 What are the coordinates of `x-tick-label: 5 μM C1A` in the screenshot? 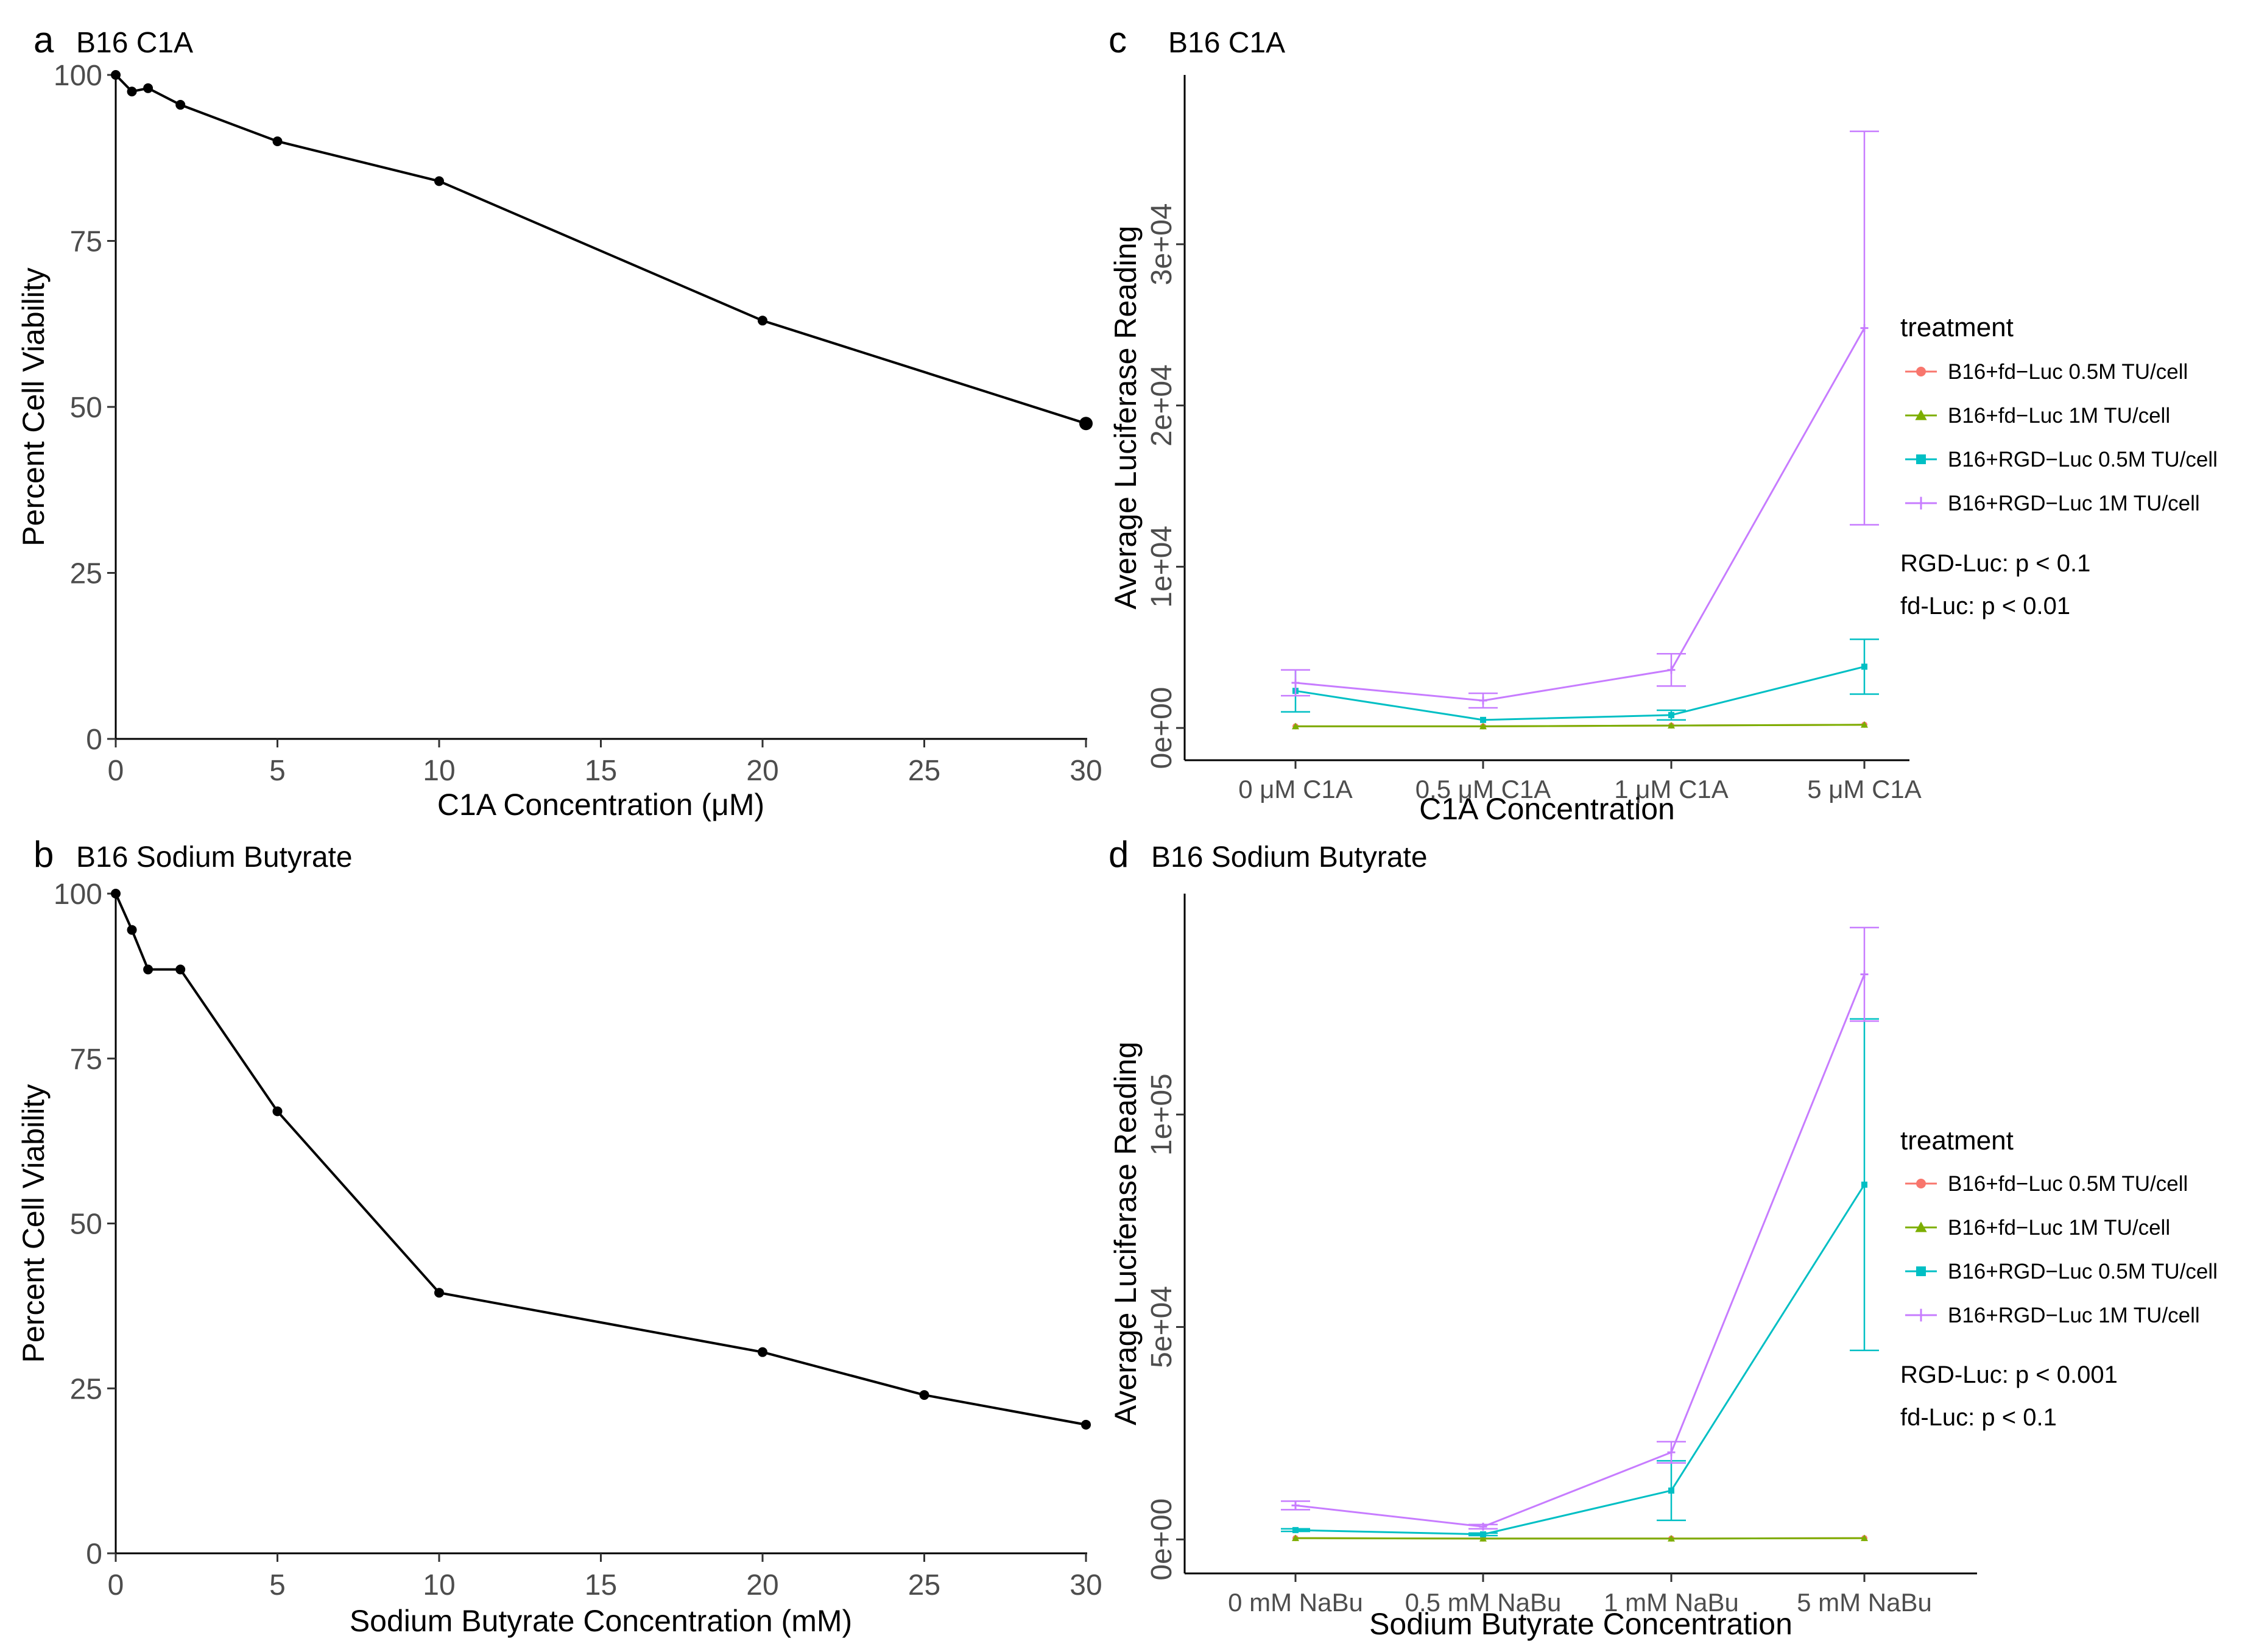 It's located at (1865, 789).